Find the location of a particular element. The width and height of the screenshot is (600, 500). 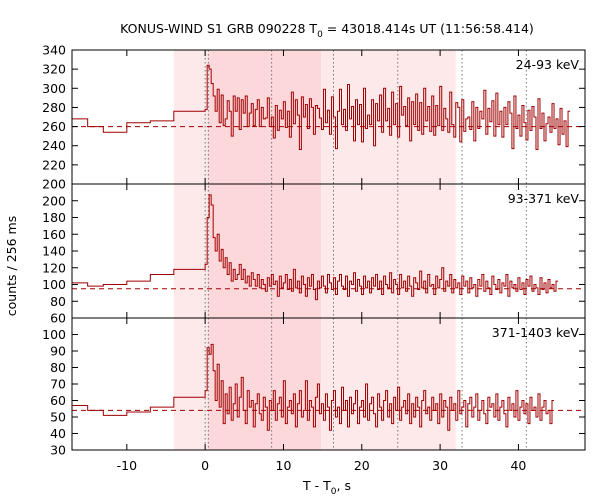

y-tick-label: 70 is located at coordinates (58, 384).